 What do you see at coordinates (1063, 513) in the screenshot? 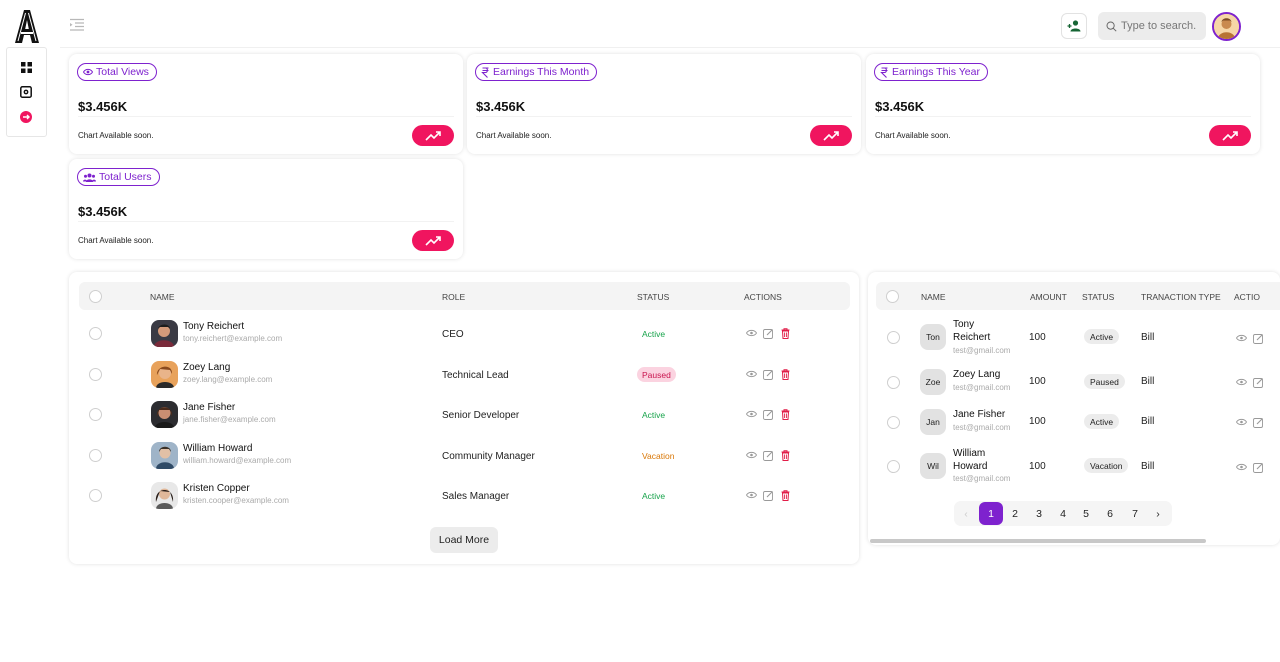
I see `page-4: 4` at bounding box center [1063, 513].